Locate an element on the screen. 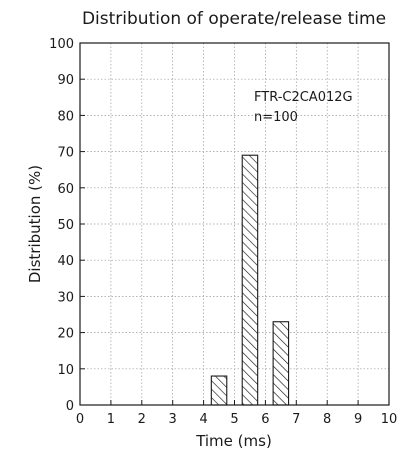 This screenshot has width=416, height=462. y-tick-label-80: 80 is located at coordinates (65, 116).